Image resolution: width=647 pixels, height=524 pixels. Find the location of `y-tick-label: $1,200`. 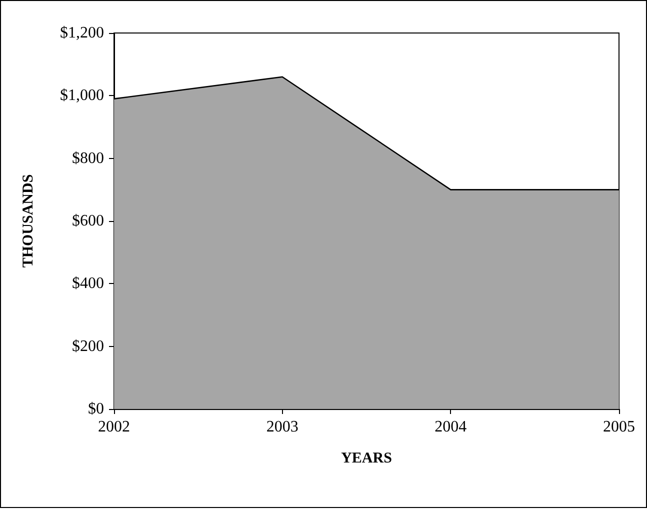

y-tick-label: $1,200 is located at coordinates (82, 33).